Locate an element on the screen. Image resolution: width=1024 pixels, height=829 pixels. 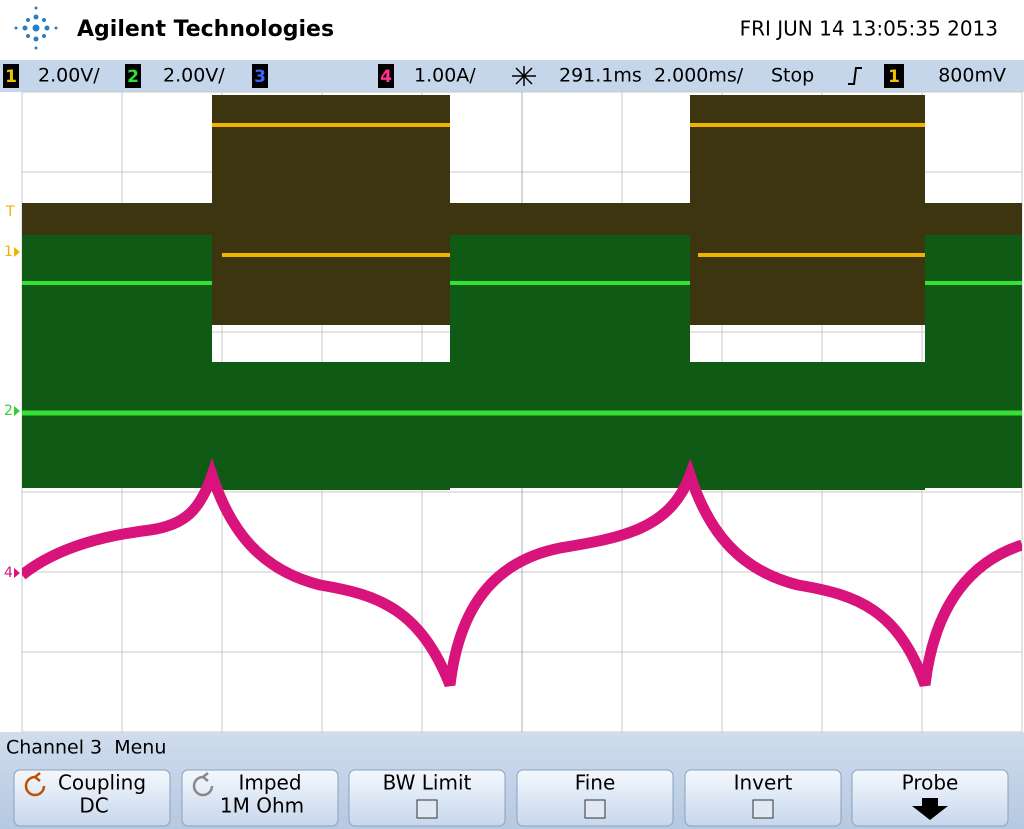
delay: 291.1ms is located at coordinates (600, 76).